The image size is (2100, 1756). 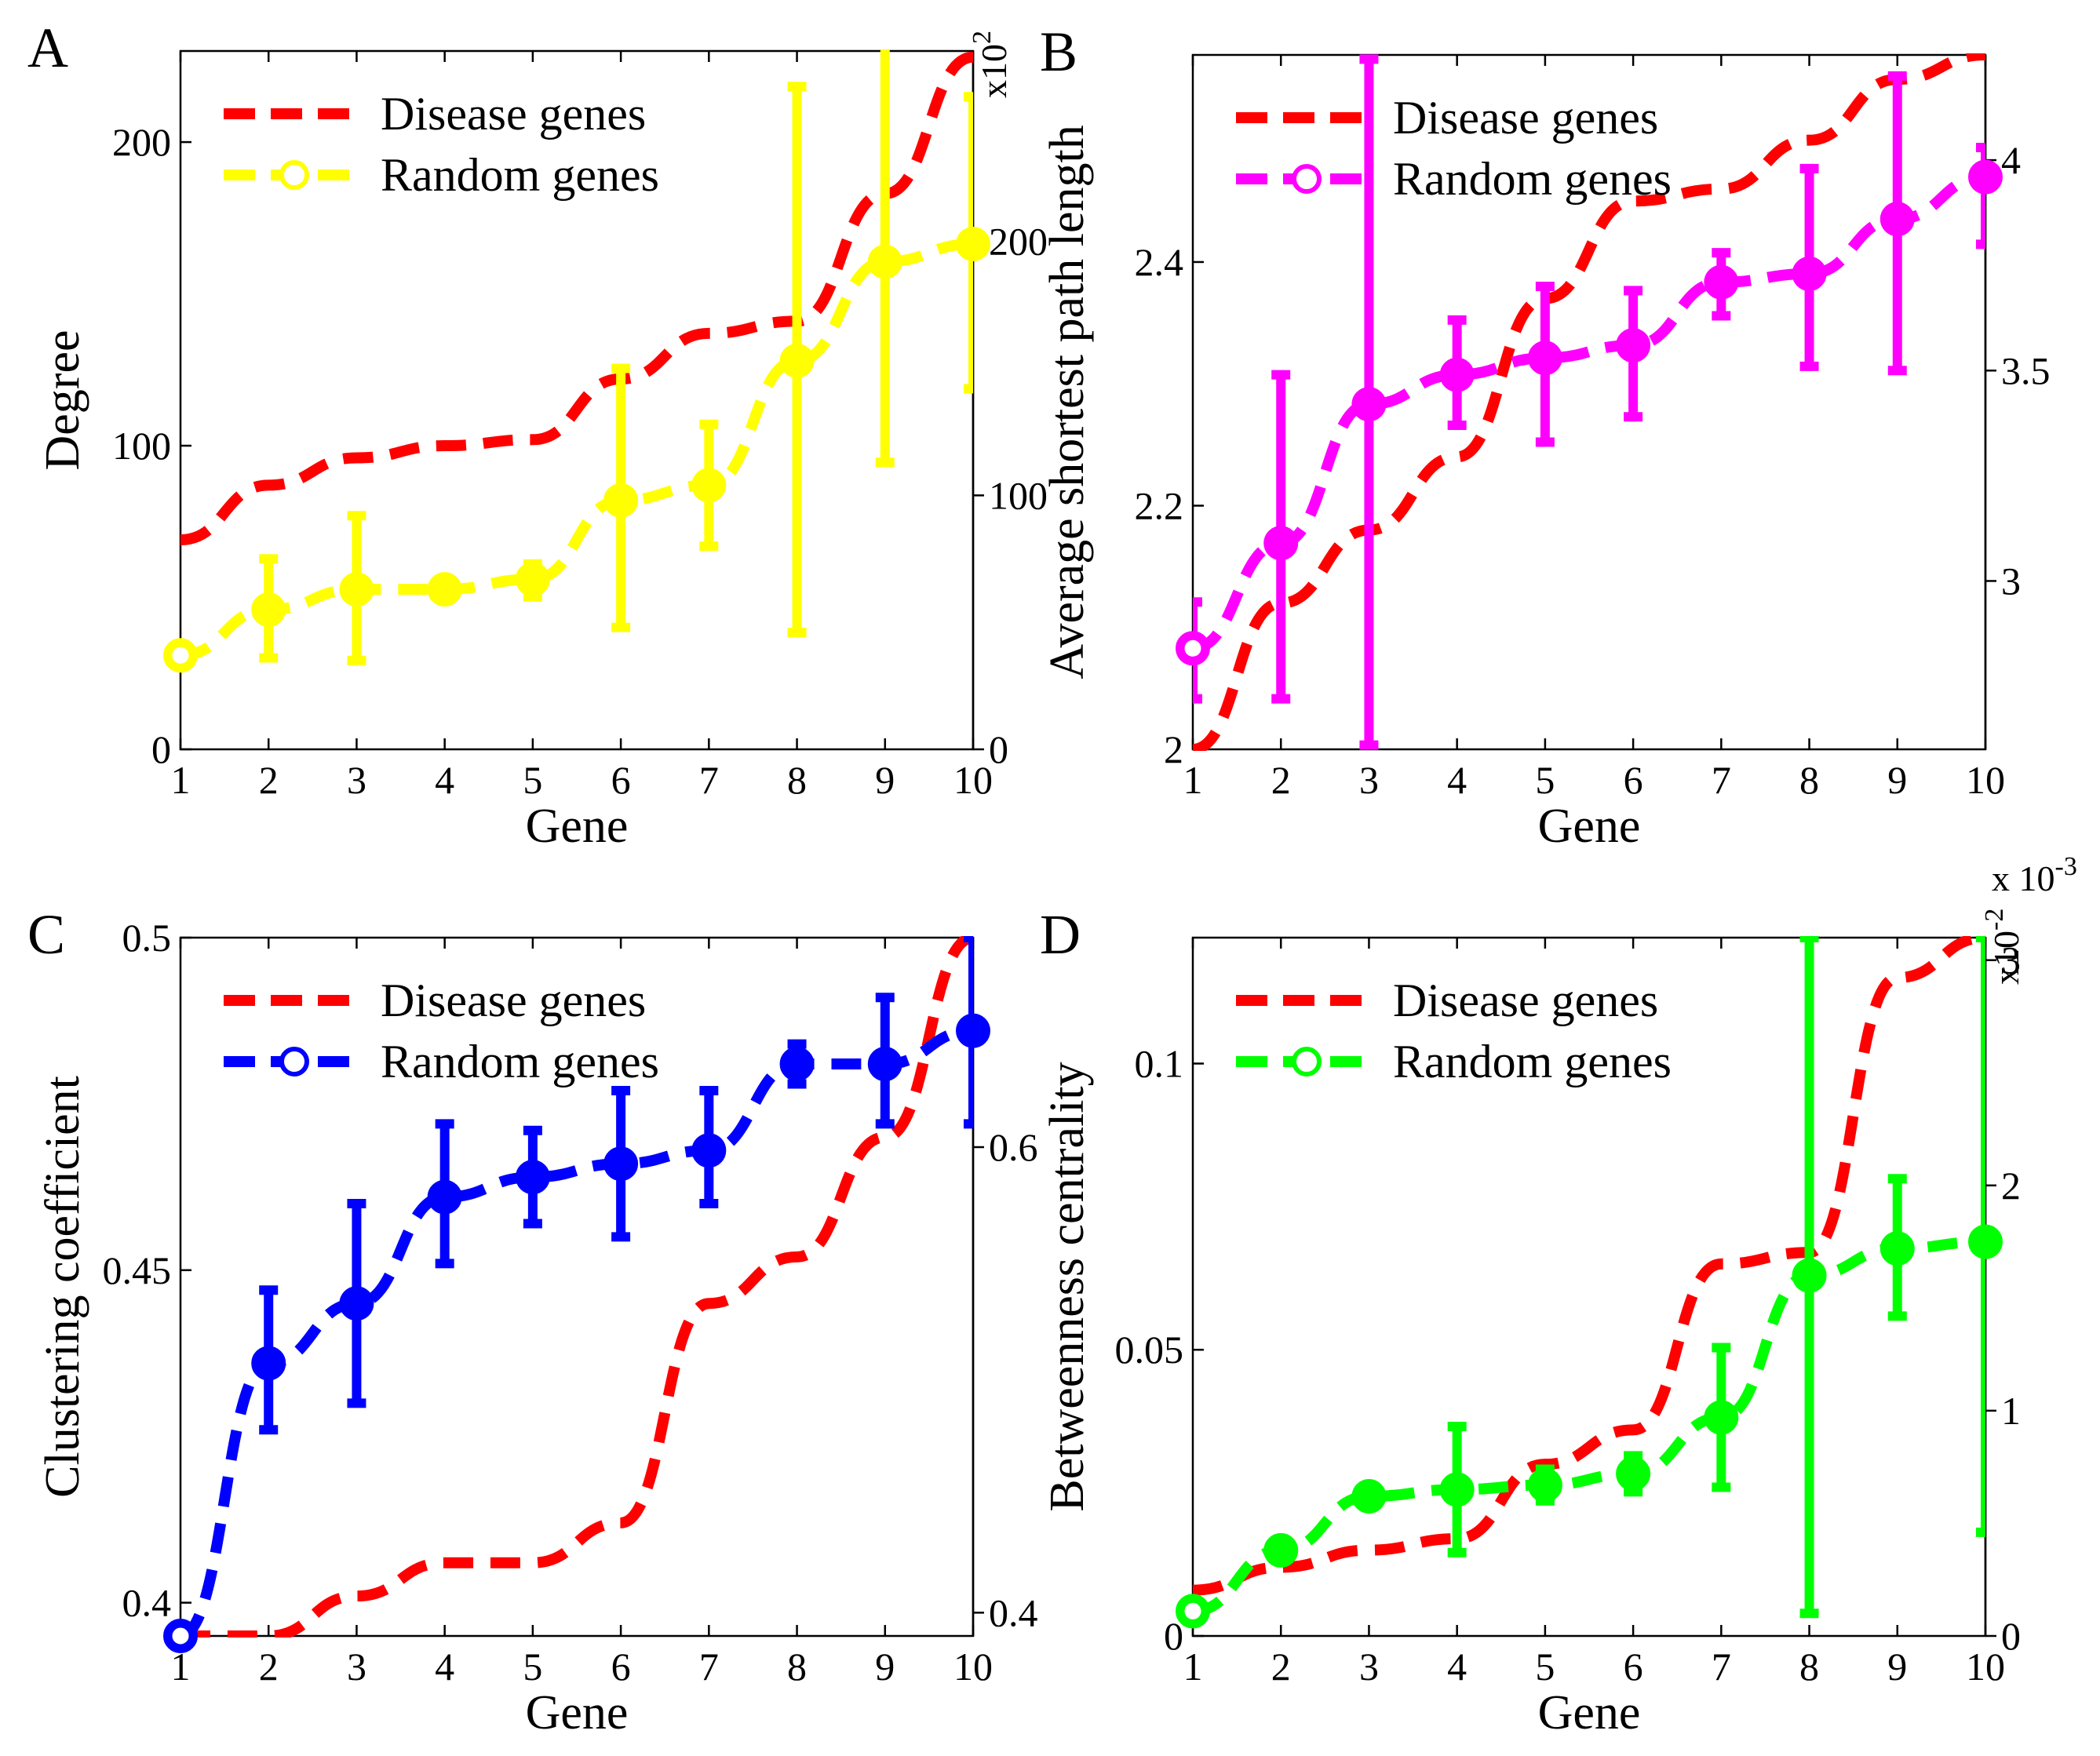 What do you see at coordinates (1018, 495) in the screenshot?
I see `y2-tick-label: 100` at bounding box center [1018, 495].